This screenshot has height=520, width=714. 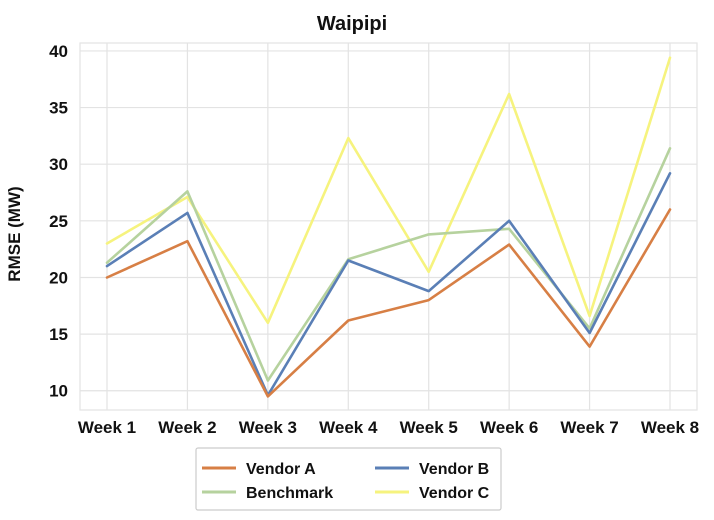 What do you see at coordinates (348, 427) in the screenshot?
I see `x-tick-label: Week 4` at bounding box center [348, 427].